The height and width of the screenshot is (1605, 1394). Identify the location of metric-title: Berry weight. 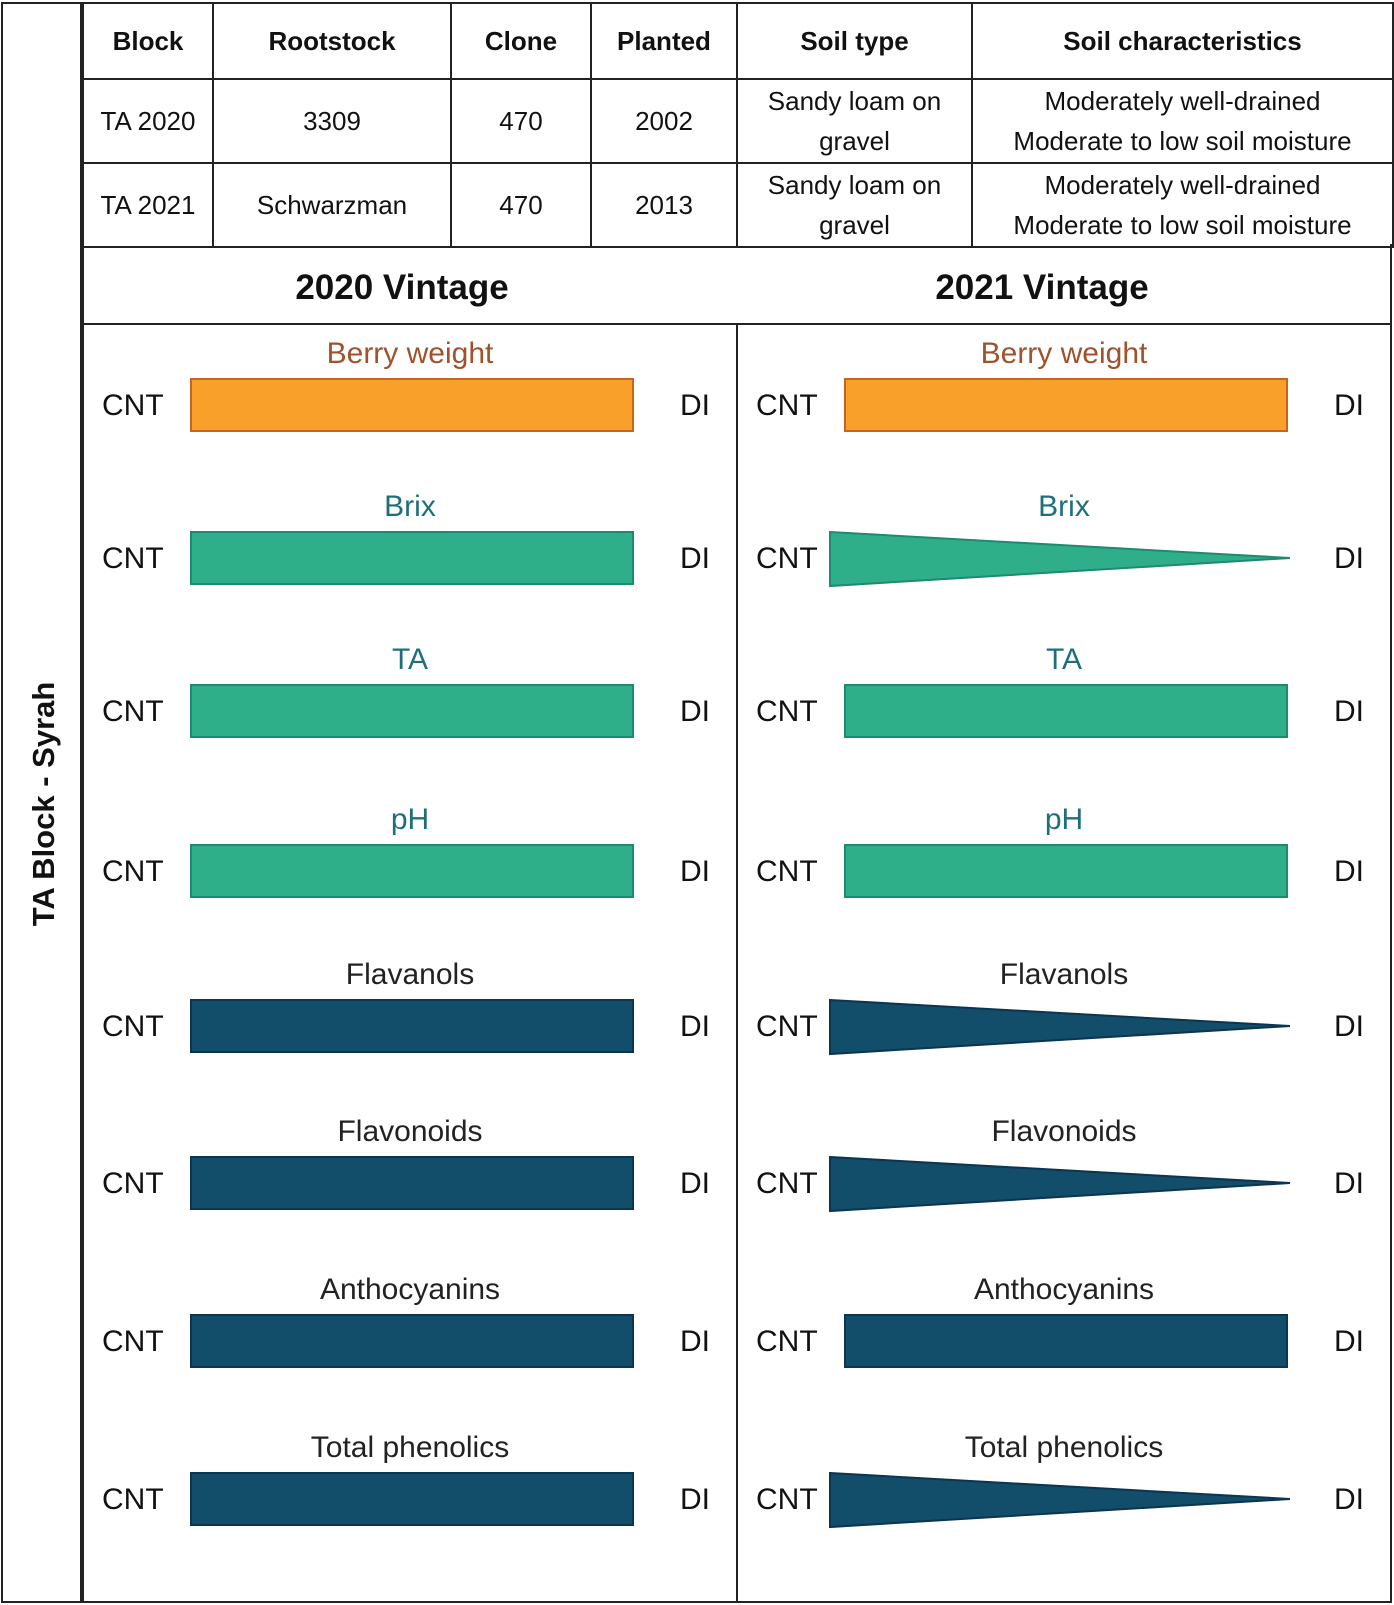
(410, 353).